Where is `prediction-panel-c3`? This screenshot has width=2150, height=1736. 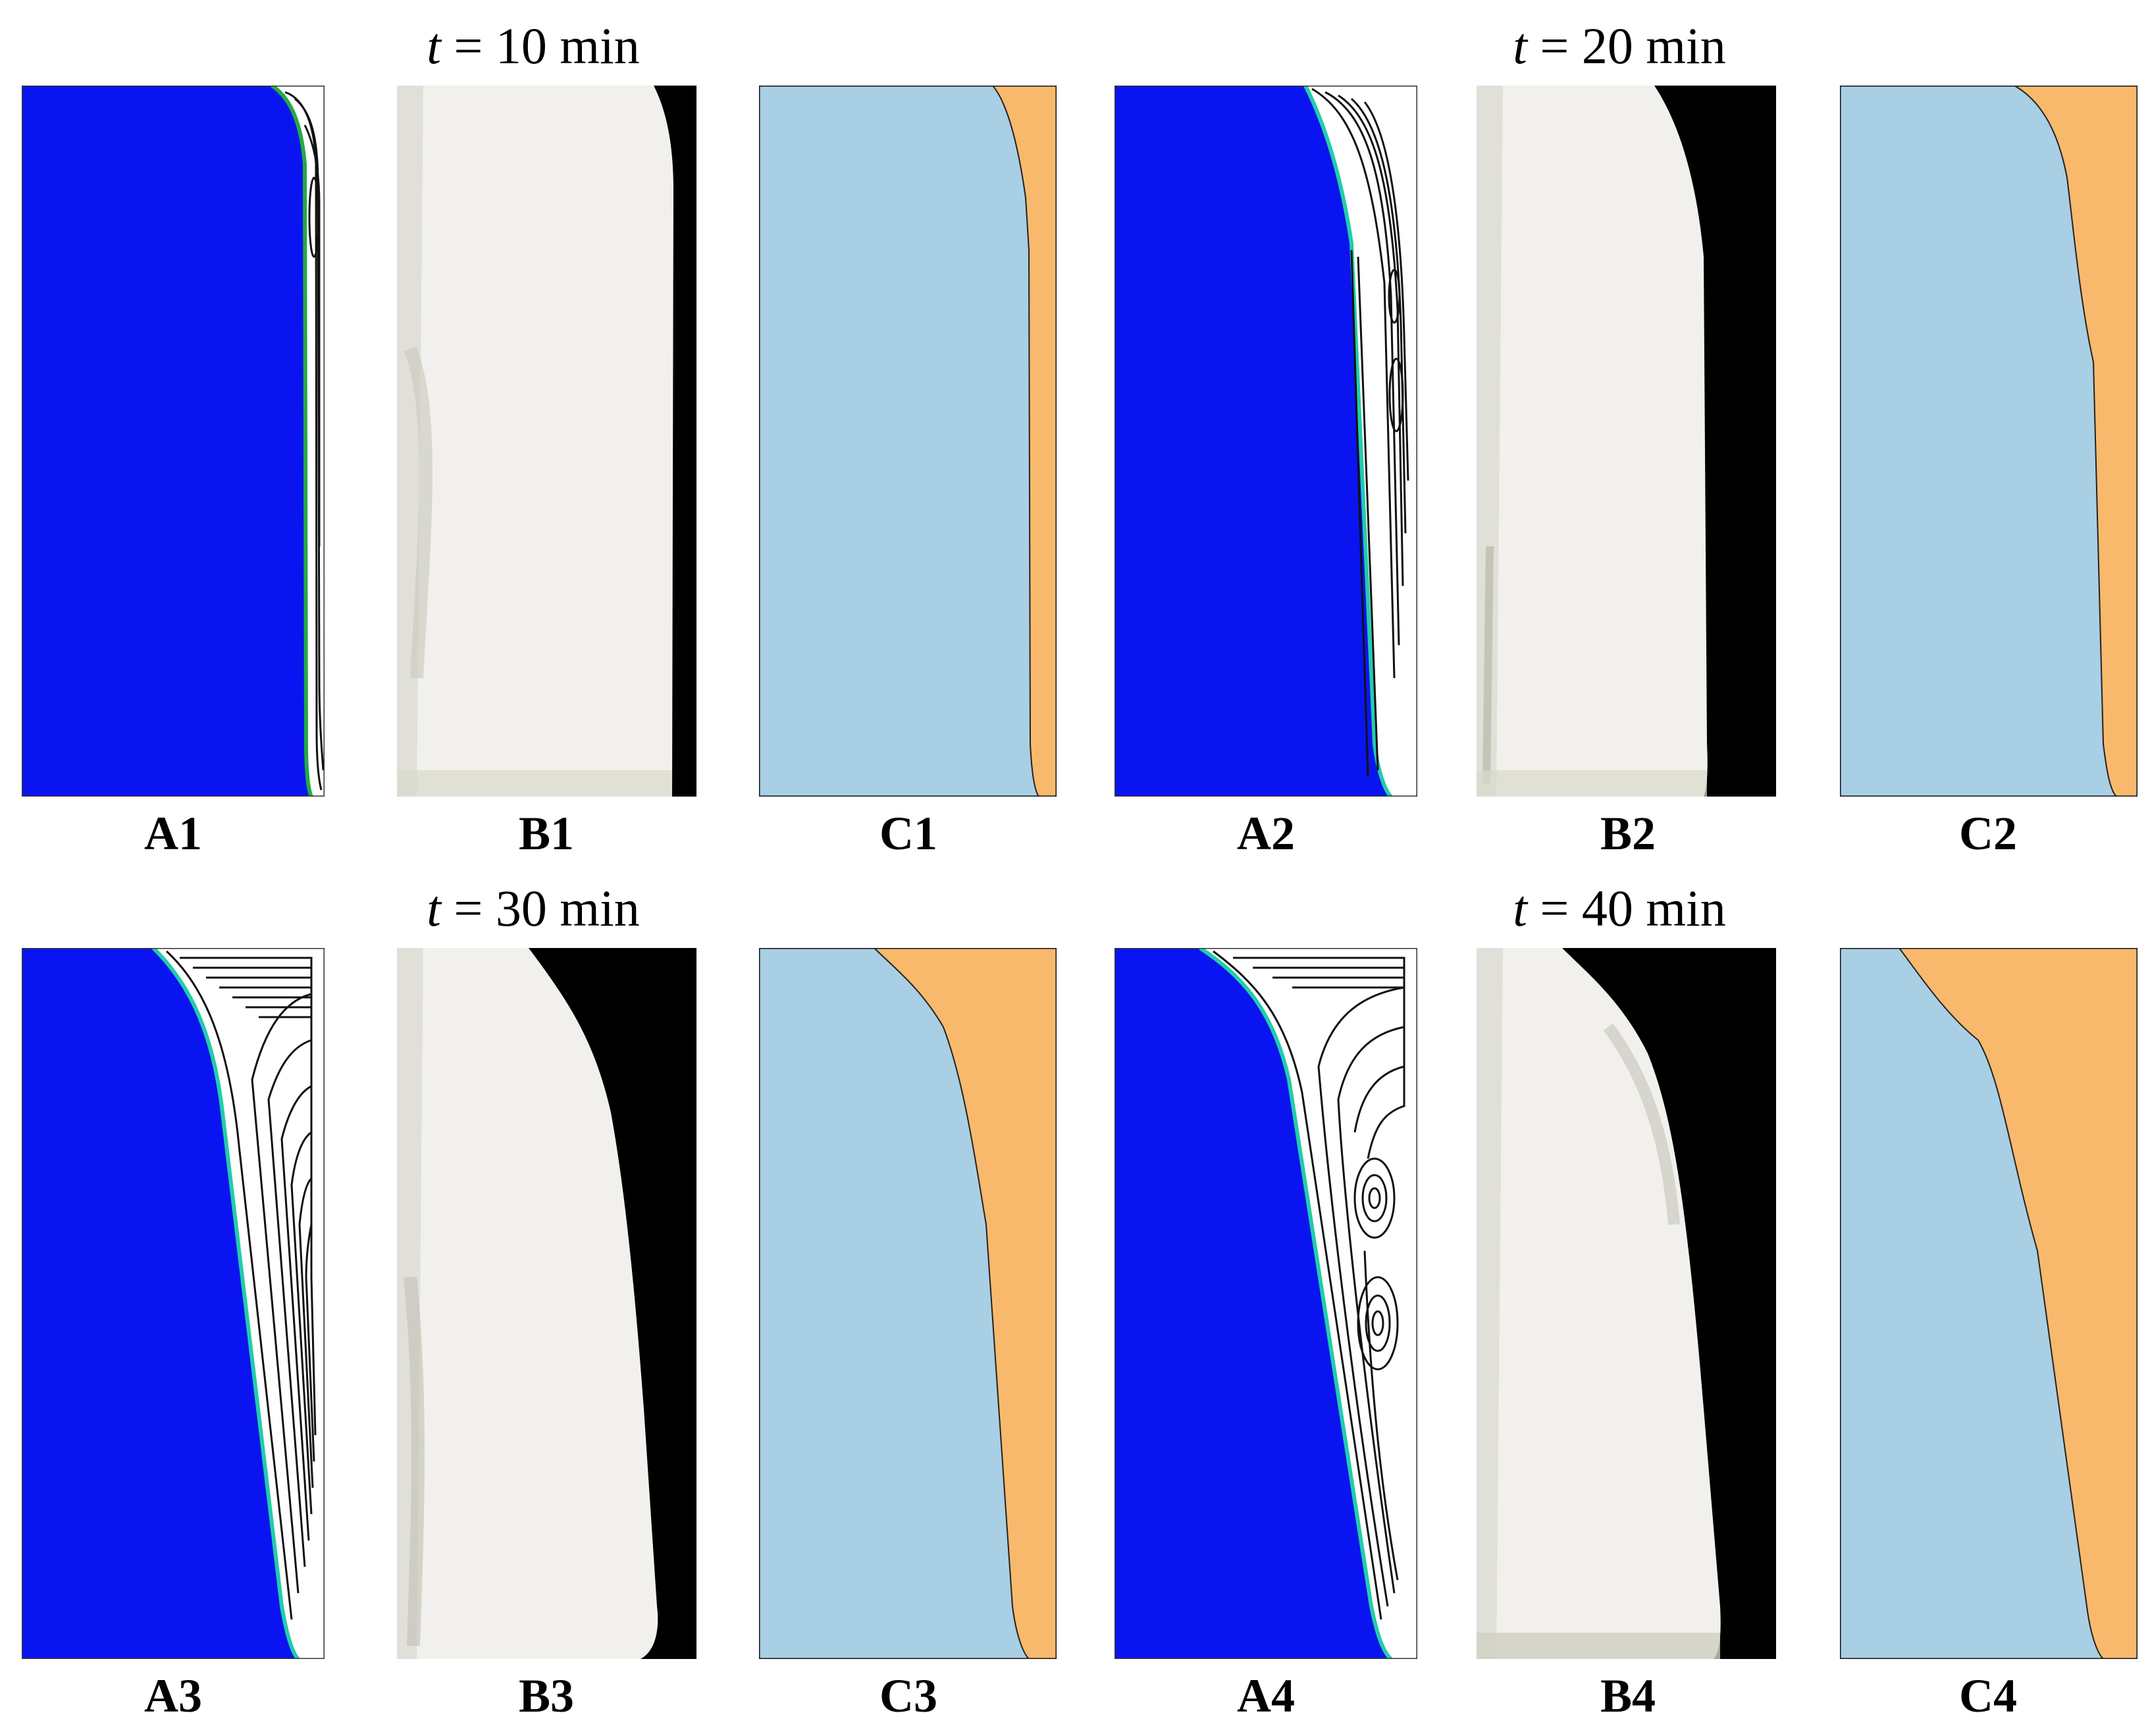
prediction-panel-c3 is located at coordinates (908, 1303).